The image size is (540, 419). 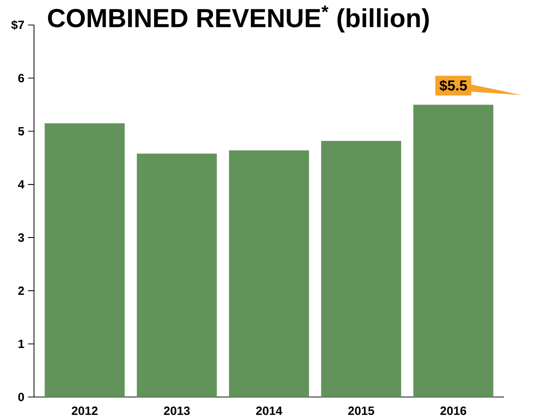 I want to click on x-tick-label: 2015, so click(x=361, y=411).